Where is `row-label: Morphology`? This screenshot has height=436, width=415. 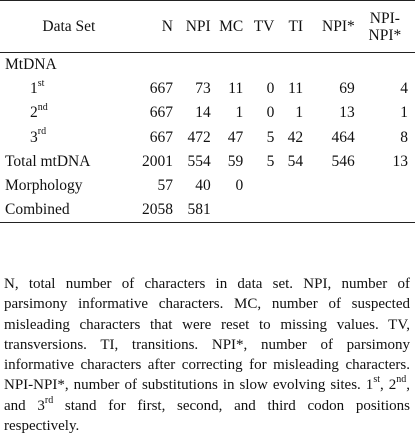 row-label: Morphology is located at coordinates (44, 186).